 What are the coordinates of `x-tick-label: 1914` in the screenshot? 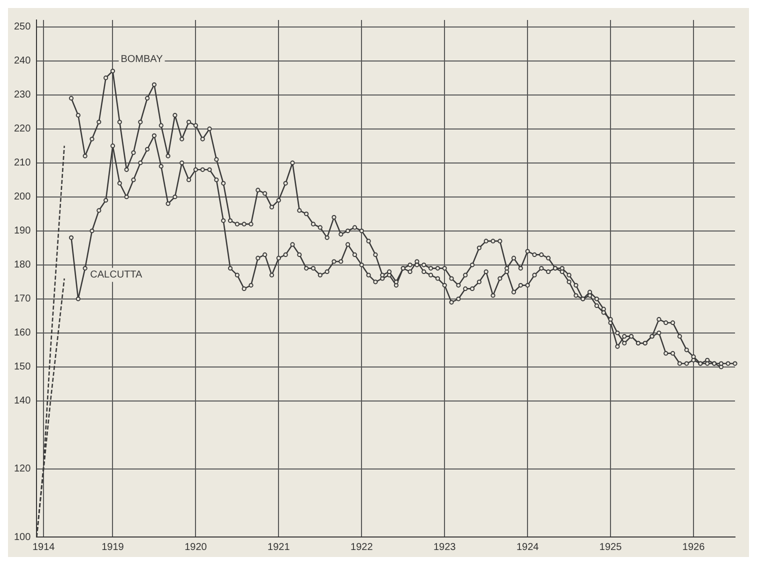 It's located at (44, 547).